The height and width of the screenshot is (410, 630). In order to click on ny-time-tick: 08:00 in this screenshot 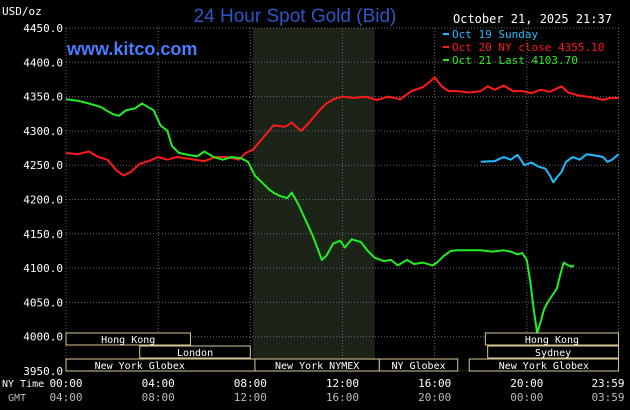, I will do `click(250, 383)`.